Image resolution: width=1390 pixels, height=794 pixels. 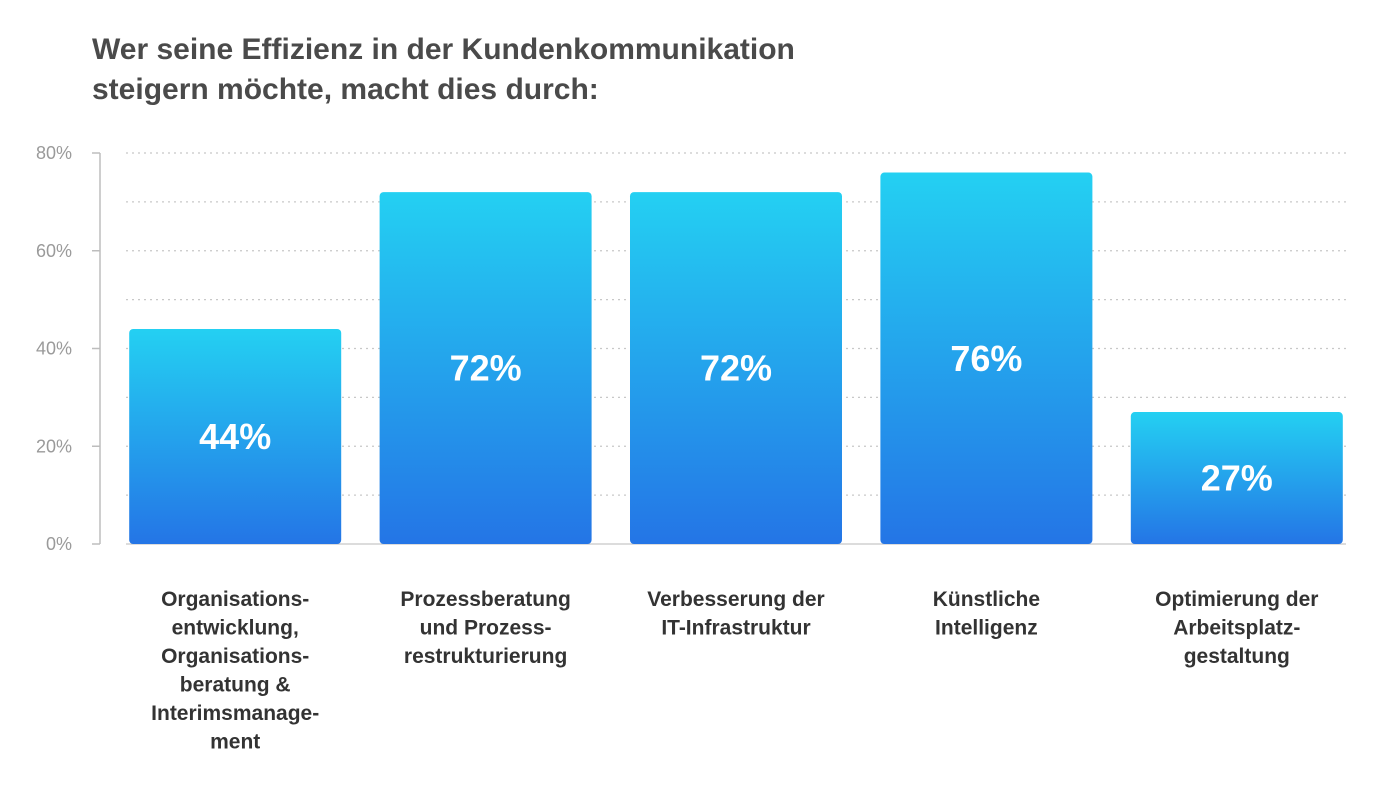 What do you see at coordinates (735, 599) in the screenshot?
I see `category-label-2-line-0: Verbesserung der` at bounding box center [735, 599].